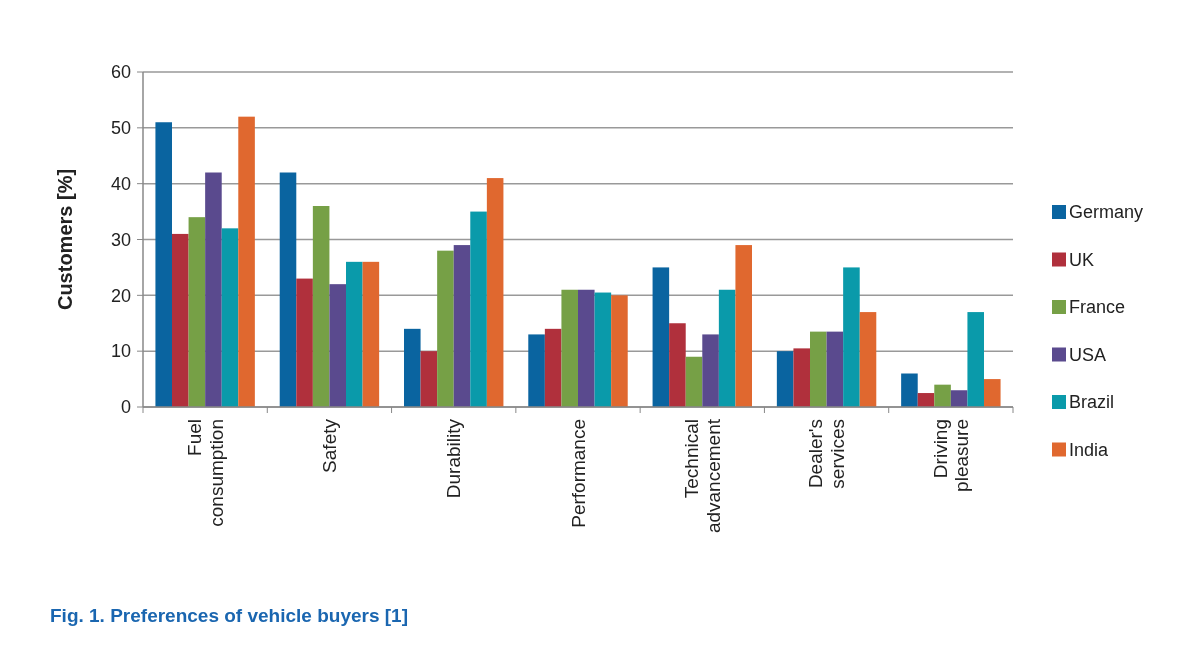 The image size is (1195, 653). What do you see at coordinates (120, 239) in the screenshot?
I see `y-tick-label: 30` at bounding box center [120, 239].